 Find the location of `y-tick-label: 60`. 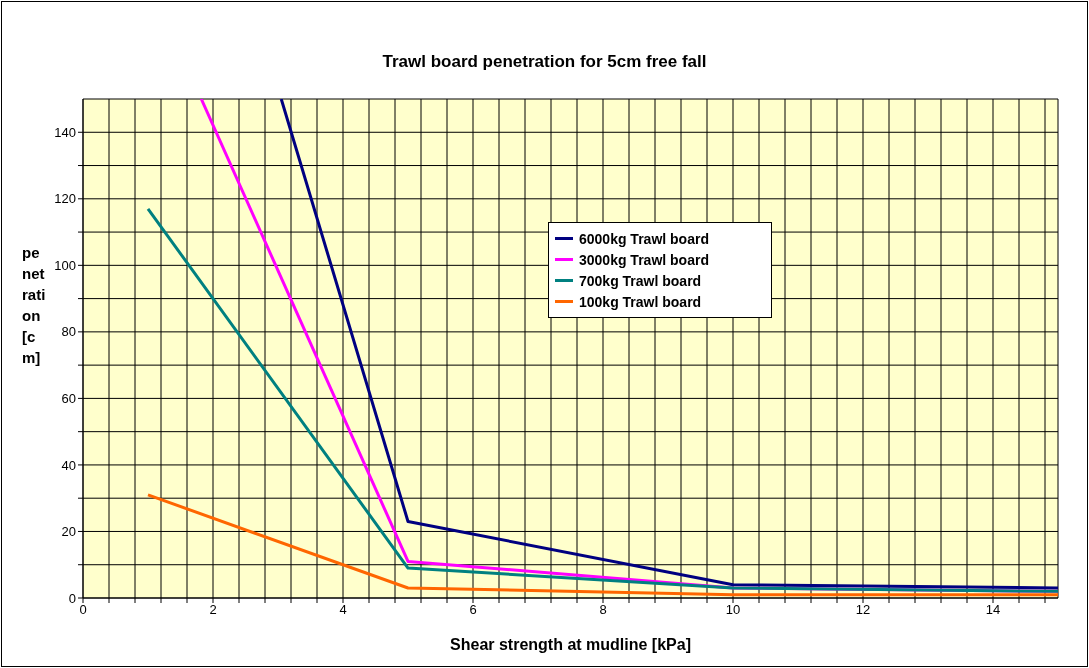

y-tick-label: 60 is located at coordinates (68, 399).